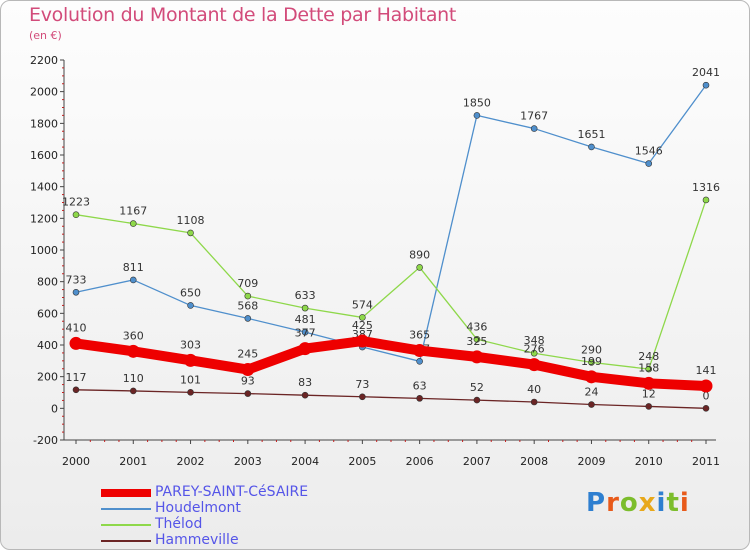 The image size is (750, 550). What do you see at coordinates (44, 60) in the screenshot?
I see `y-tick-label: 2200` at bounding box center [44, 60].